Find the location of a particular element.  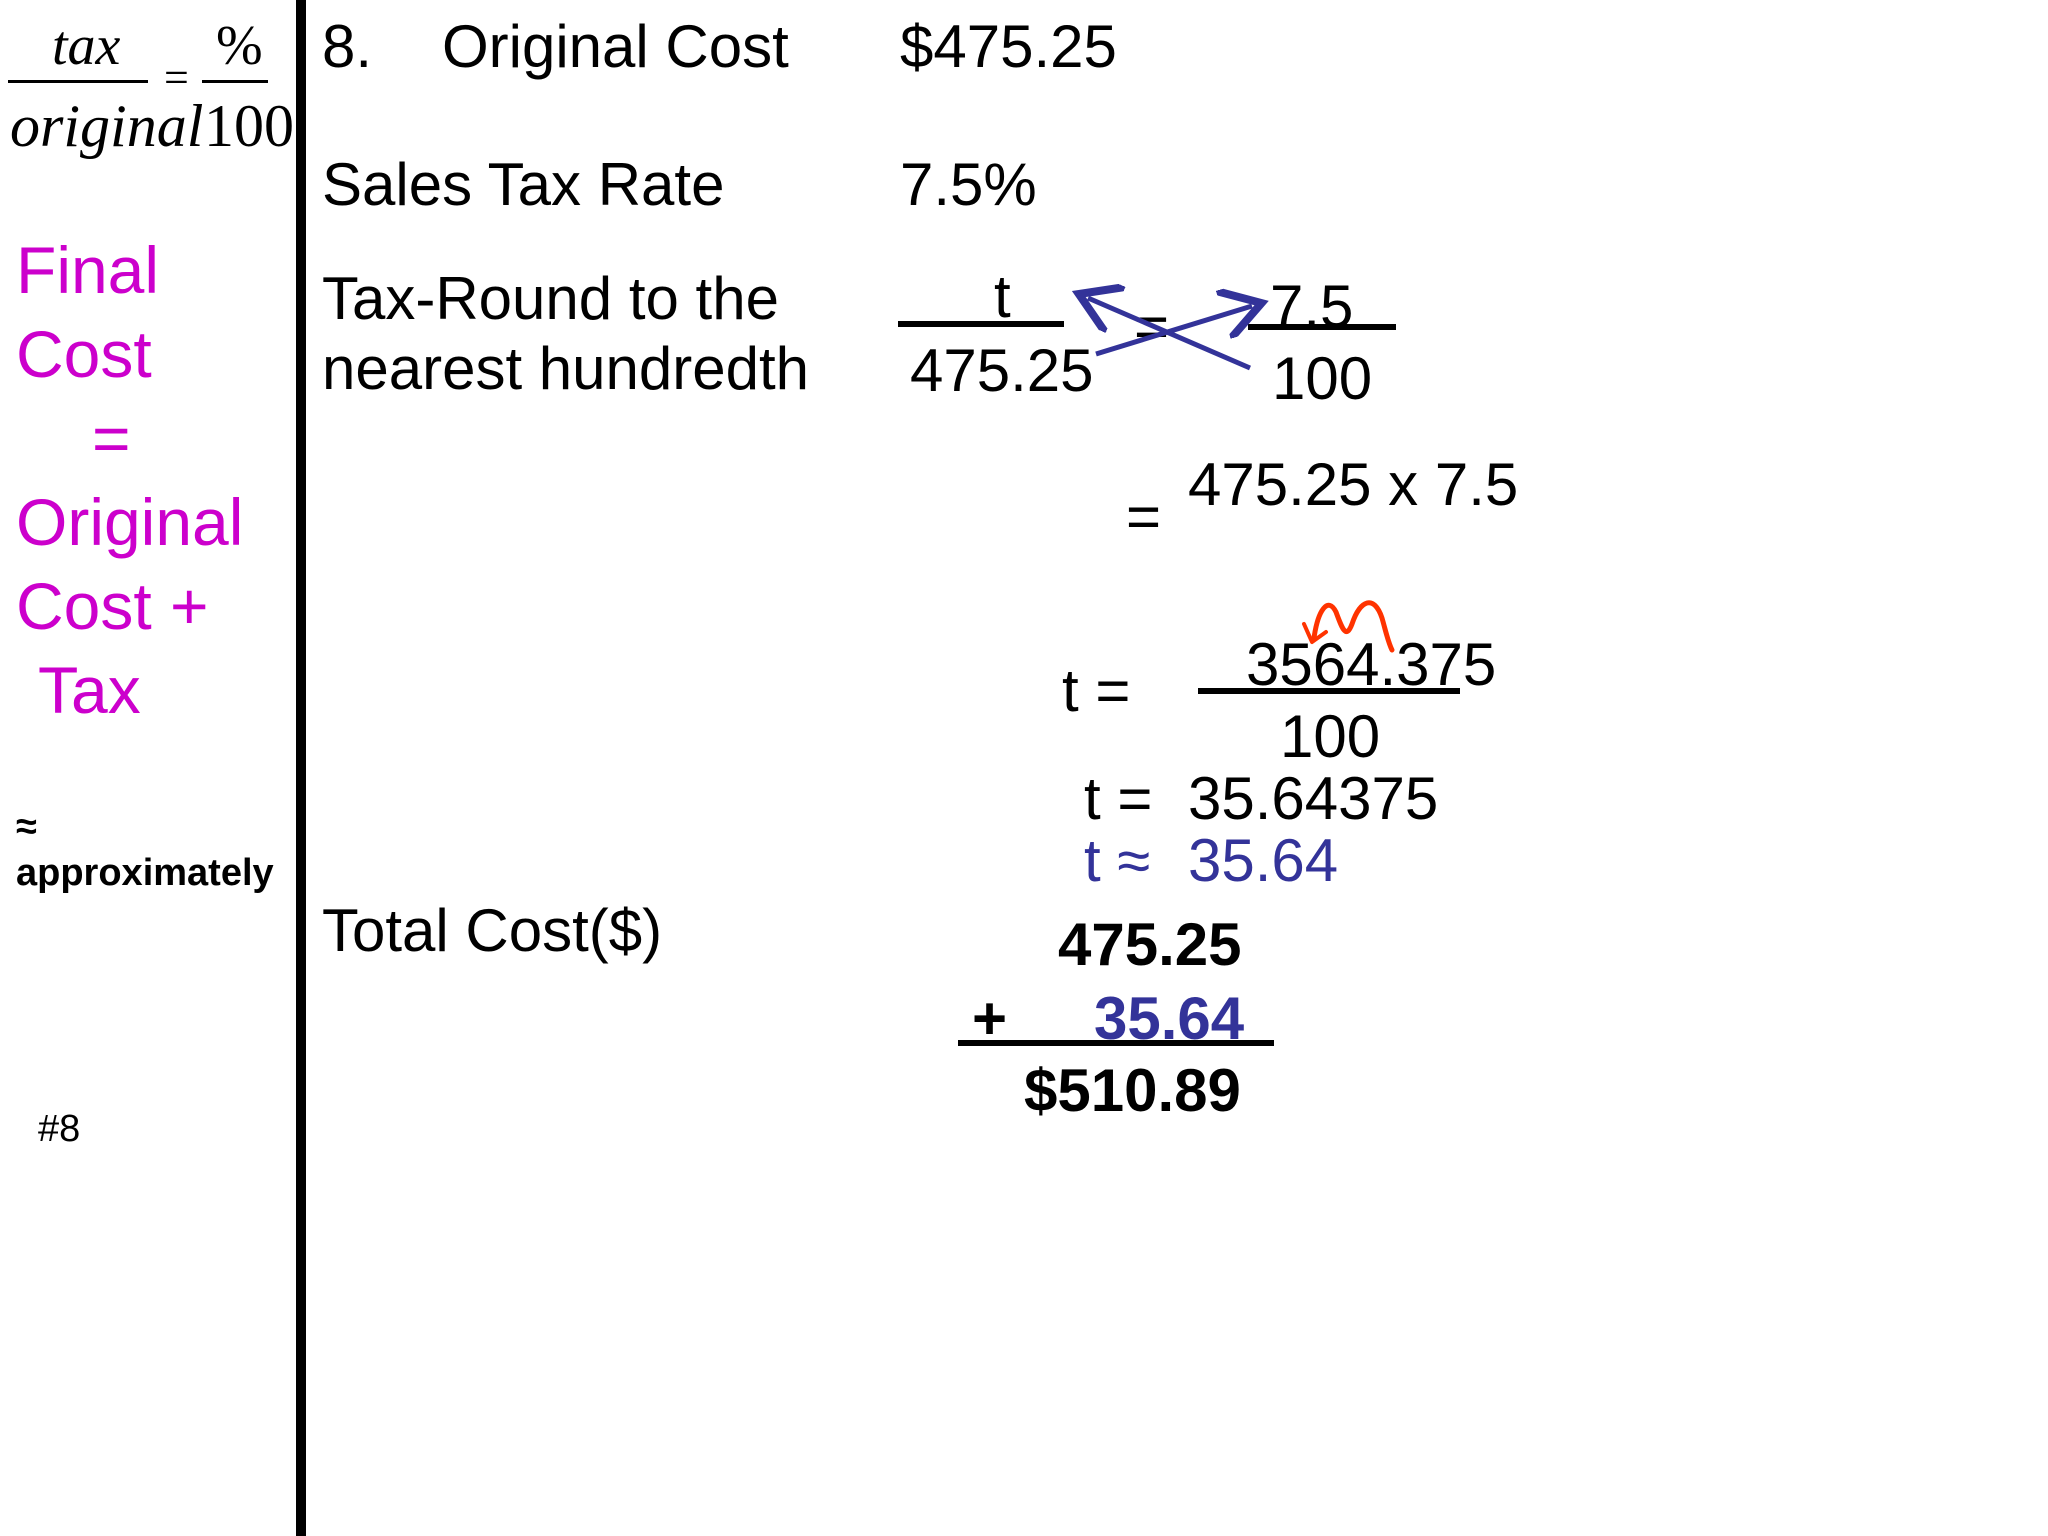

final-cost-line-2: Cost is located at coordinates (84, 354).